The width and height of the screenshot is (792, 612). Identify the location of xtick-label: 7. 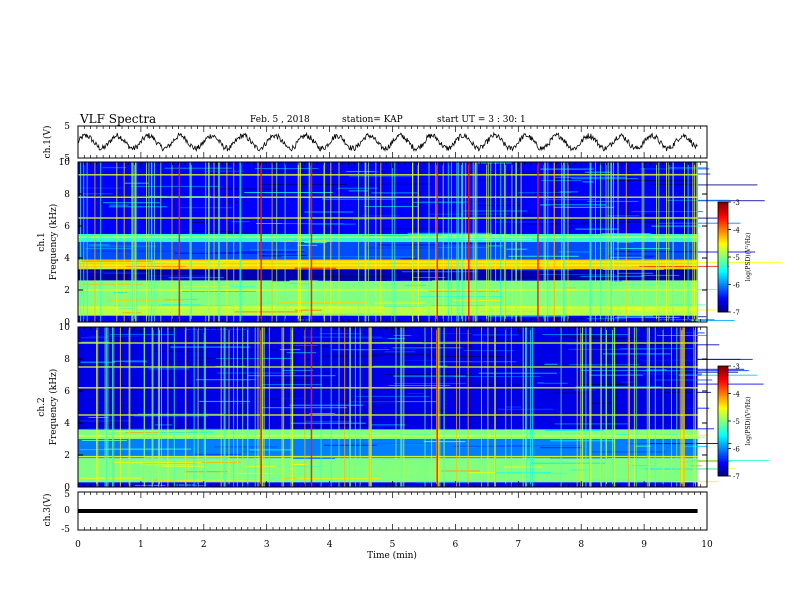
(518, 545).